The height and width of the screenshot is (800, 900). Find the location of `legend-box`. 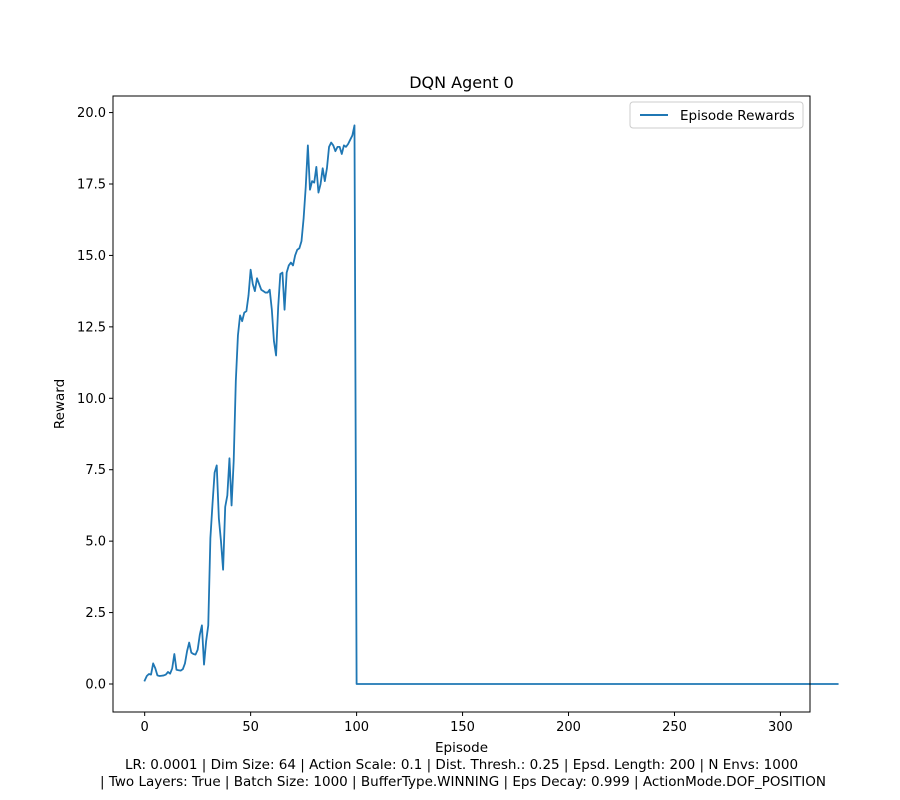

legend-box is located at coordinates (716, 115).